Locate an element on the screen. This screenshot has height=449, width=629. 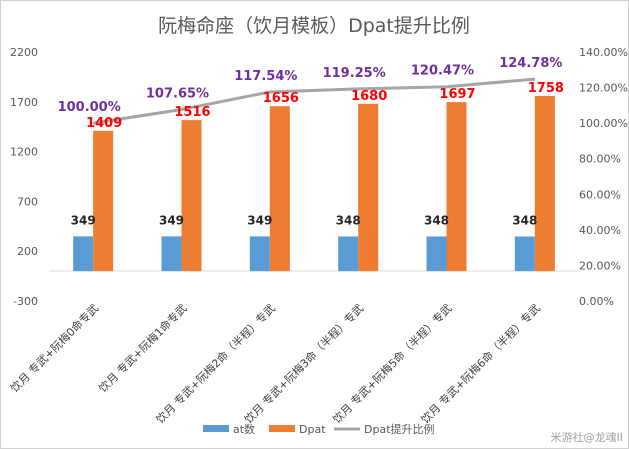
label-dpat: 1409 is located at coordinates (104, 123).